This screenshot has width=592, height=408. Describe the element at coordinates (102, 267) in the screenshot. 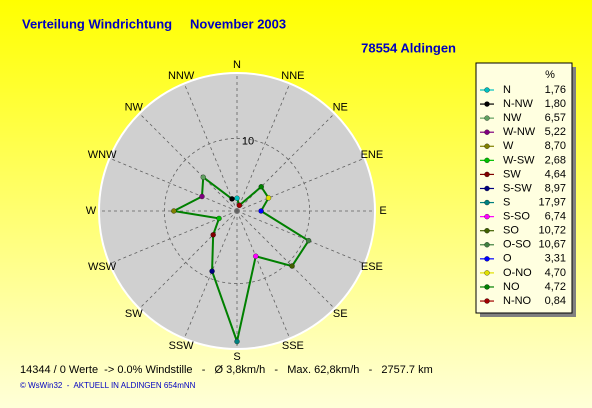

I see `axis-label: WSW` at that location.